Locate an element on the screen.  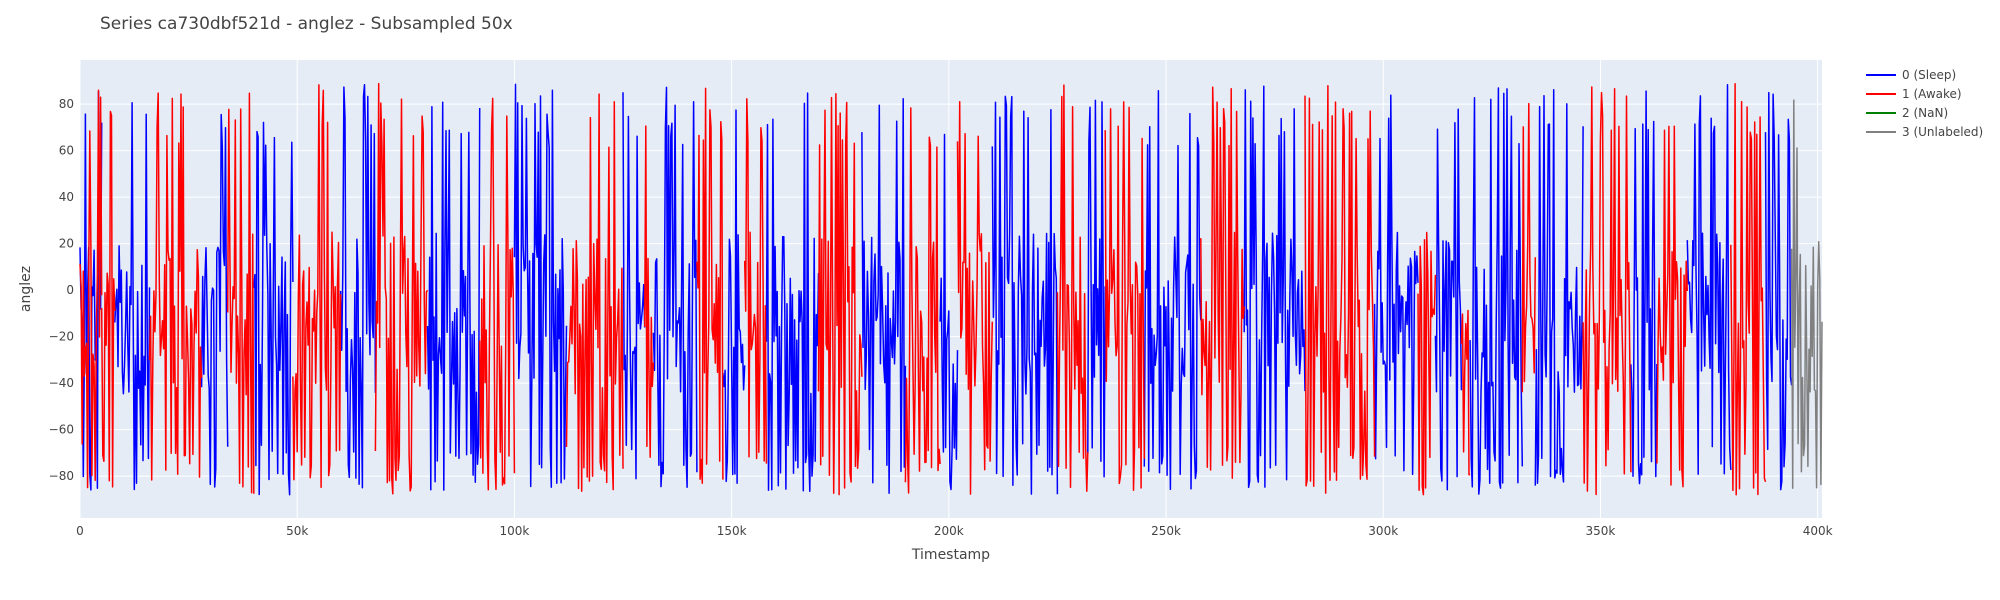
legend-label: 0 (Sleep) is located at coordinates (1929, 75).